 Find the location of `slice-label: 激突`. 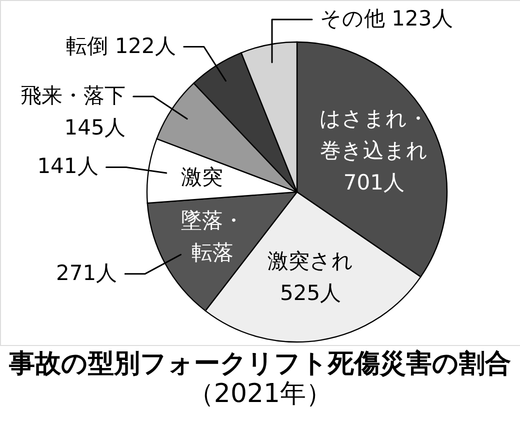

slice-label: 激突 is located at coordinates (201, 177).